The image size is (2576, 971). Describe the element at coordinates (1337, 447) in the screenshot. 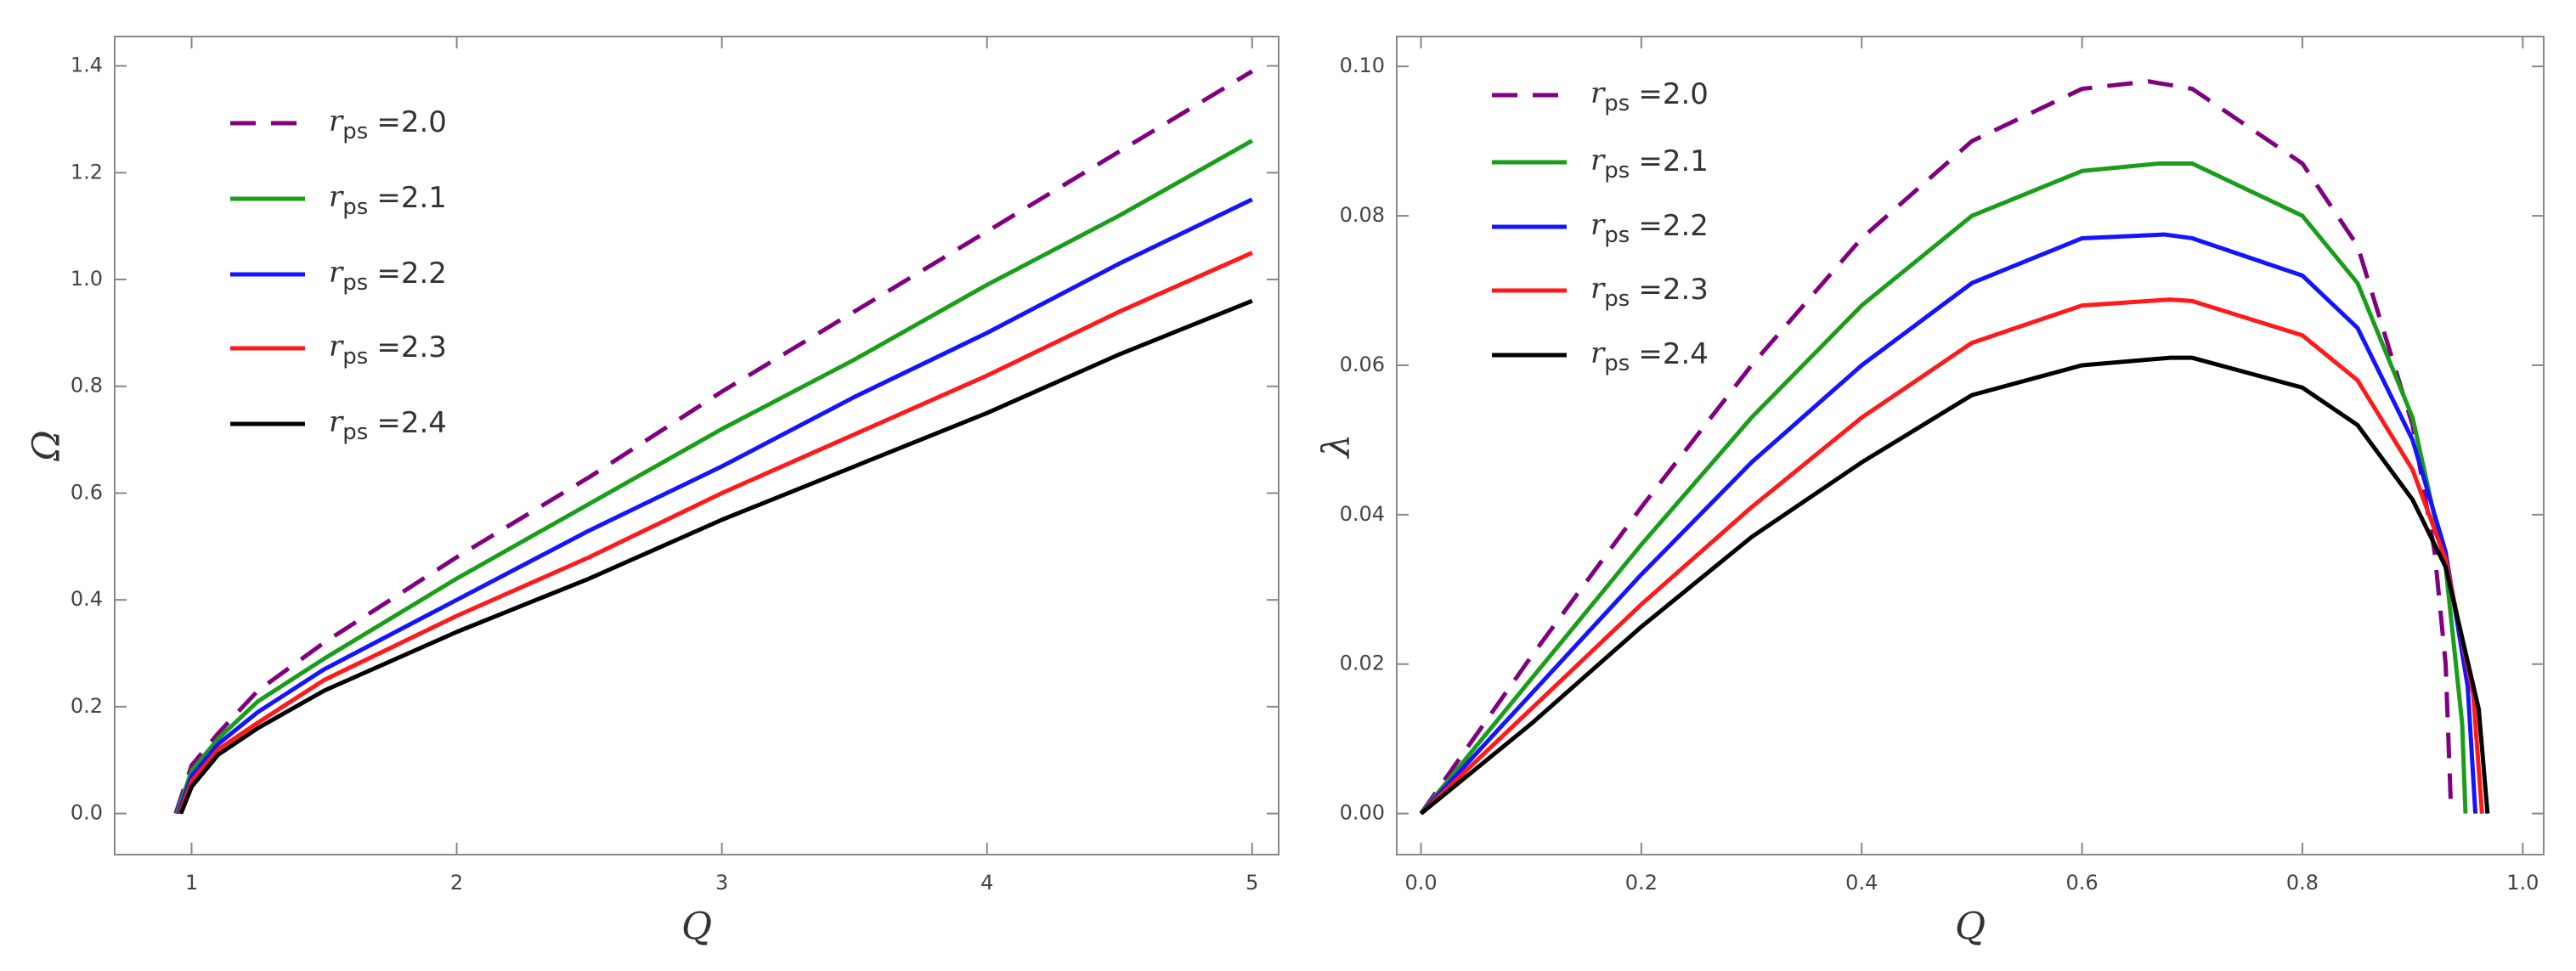

I see `y-axis-label: λ` at that location.